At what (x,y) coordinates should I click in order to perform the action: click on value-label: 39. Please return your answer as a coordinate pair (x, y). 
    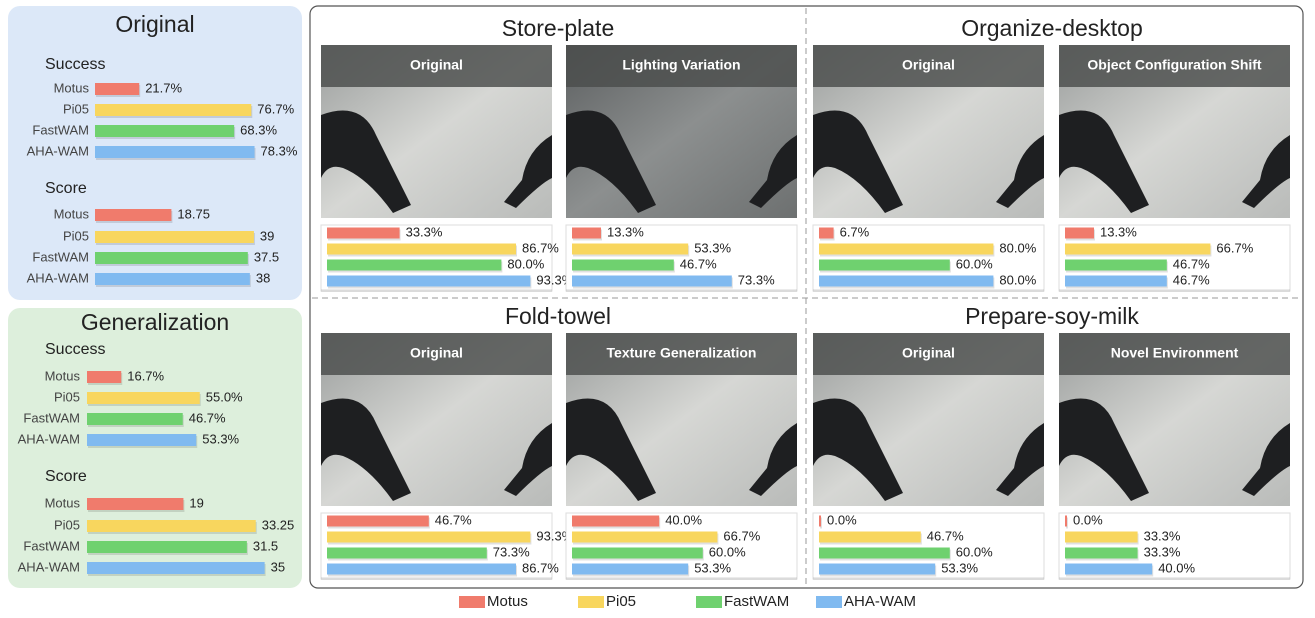
    Looking at the image, I should click on (267, 235).